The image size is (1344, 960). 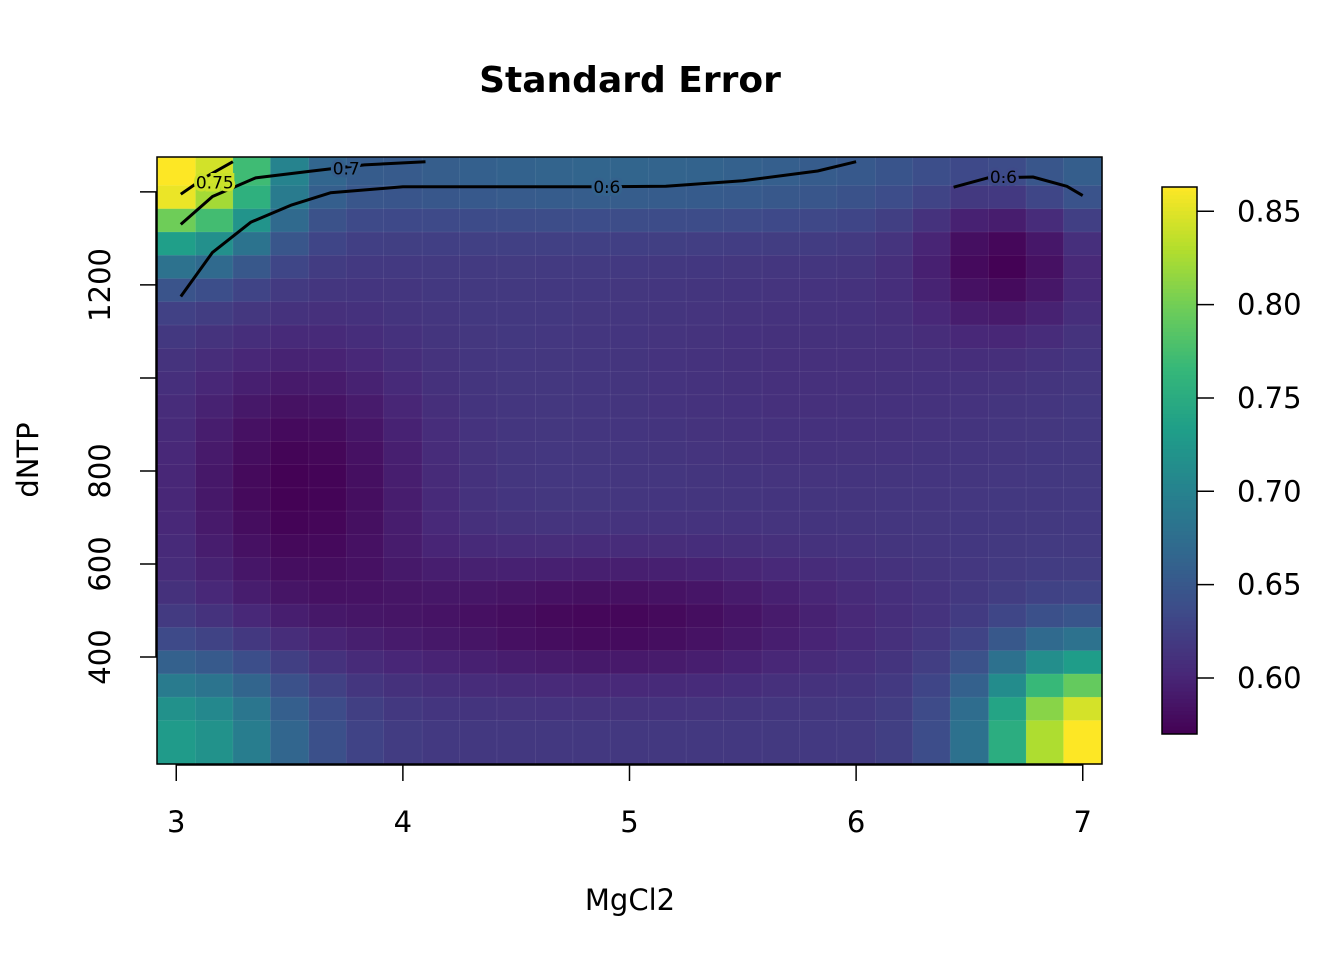 What do you see at coordinates (631, 227) in the screenshot?
I see `contour-lines: 0.6 0.6 0.7 0.75` at bounding box center [631, 227].